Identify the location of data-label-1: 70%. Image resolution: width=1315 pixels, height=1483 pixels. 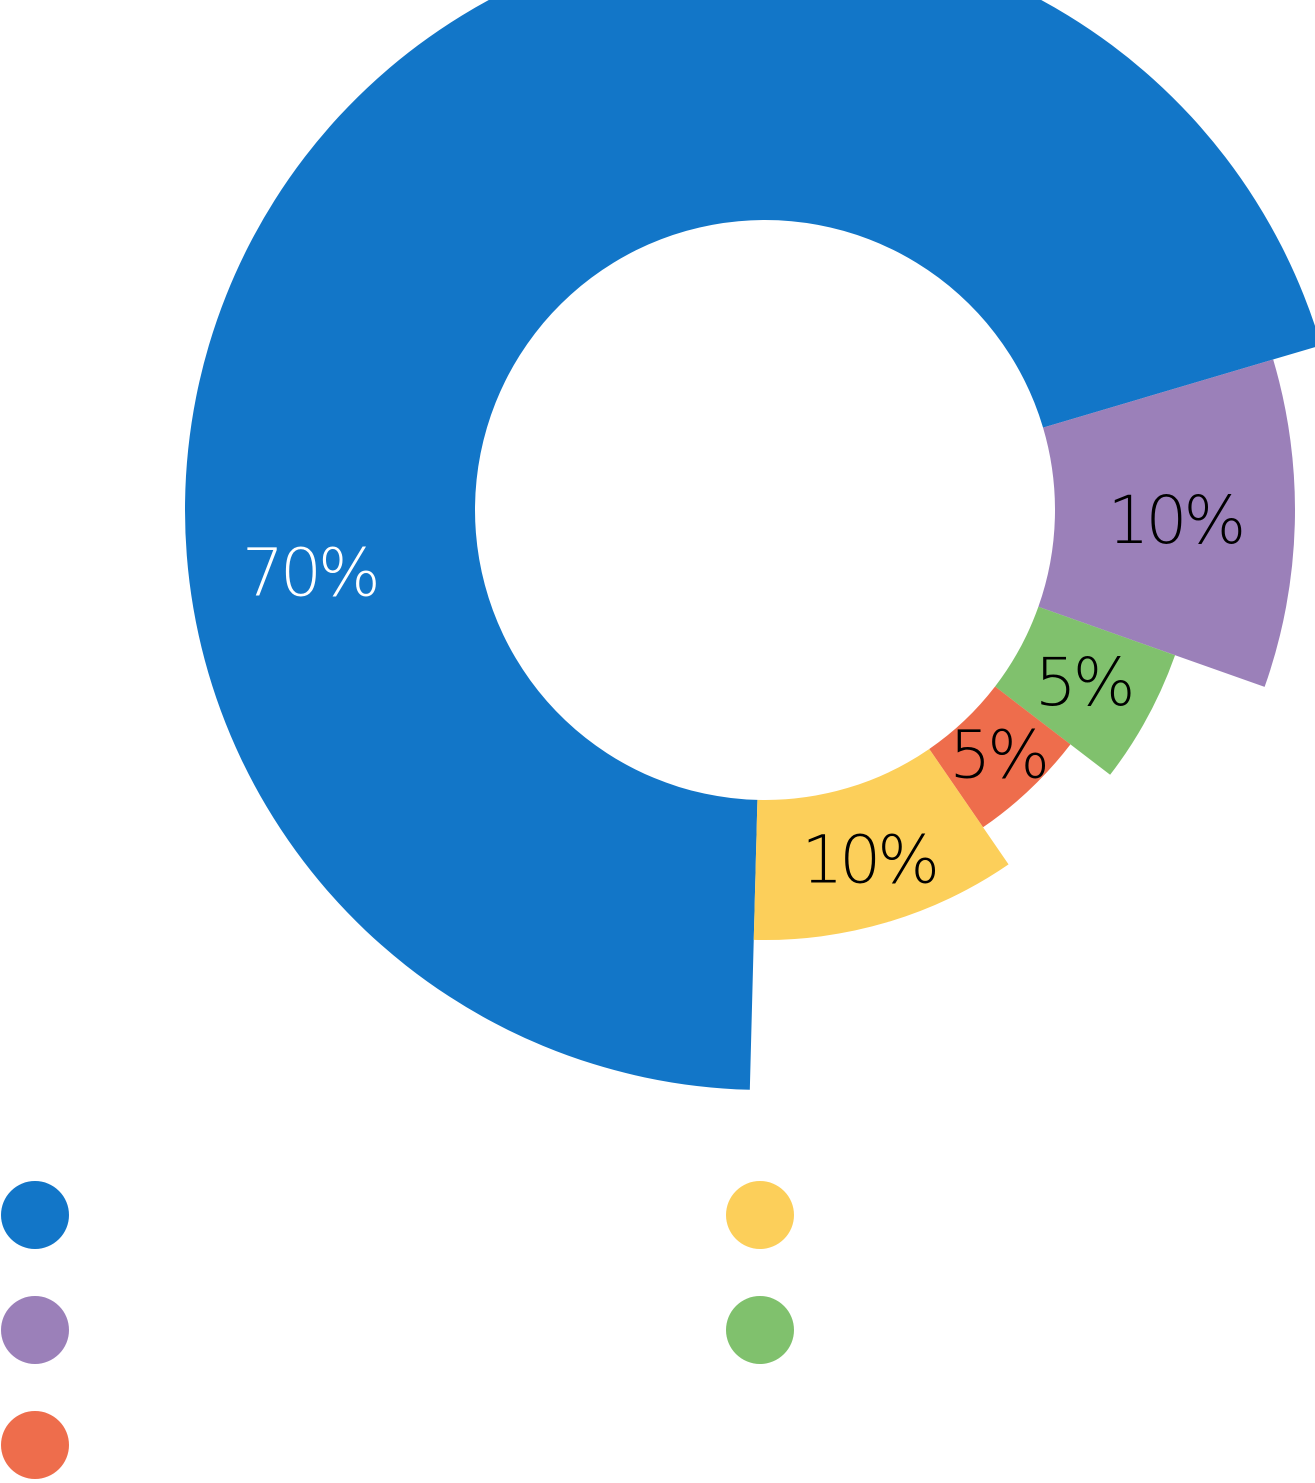
(309, 572).